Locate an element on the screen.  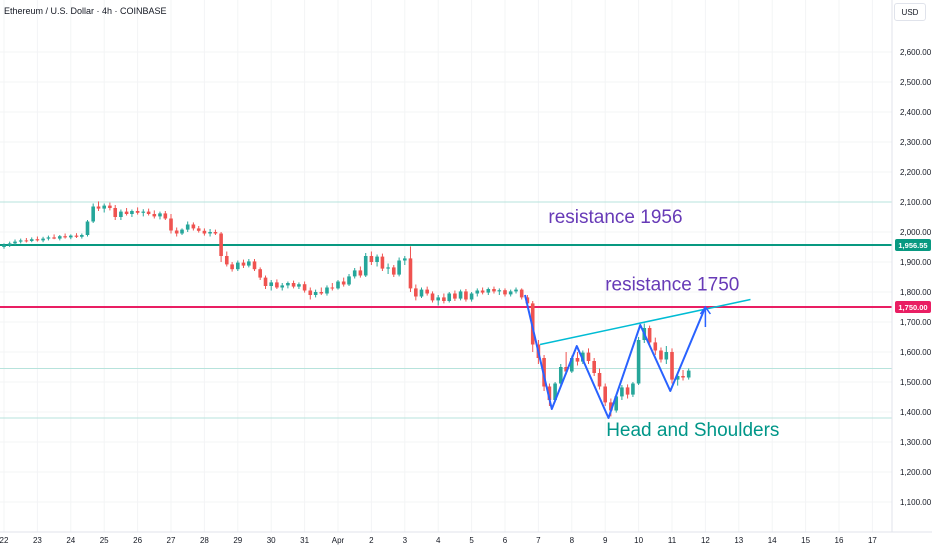
y-tick-label: 2,100.00 is located at coordinates (916, 202).